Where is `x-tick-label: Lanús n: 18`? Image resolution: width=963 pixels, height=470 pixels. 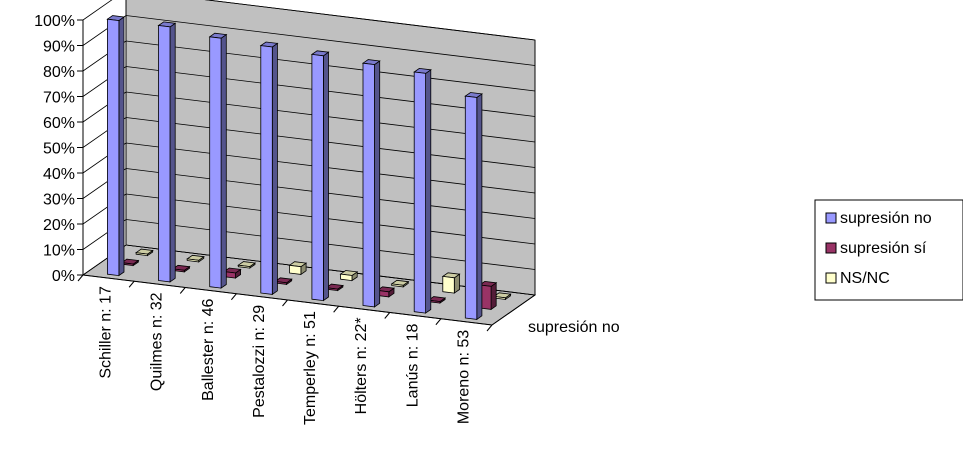 x-tick-label: Lanús n: 18 is located at coordinates (412, 365).